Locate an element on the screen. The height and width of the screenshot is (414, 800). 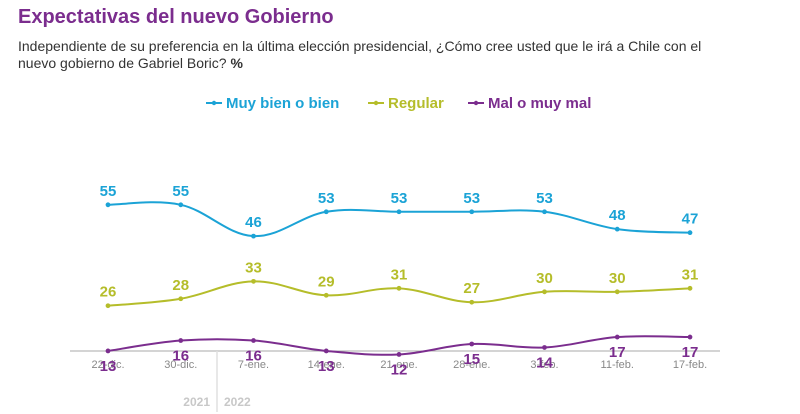
x-tick-label: 11-feb. is located at coordinates (617, 365).